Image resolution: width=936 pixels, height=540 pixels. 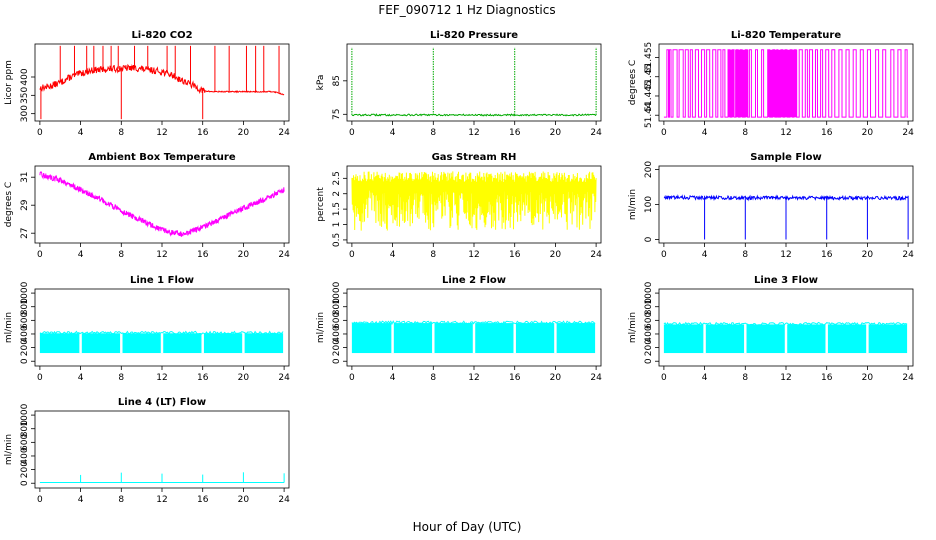 I want to click on chart-title: Line 3 Flow, so click(x=786, y=280).